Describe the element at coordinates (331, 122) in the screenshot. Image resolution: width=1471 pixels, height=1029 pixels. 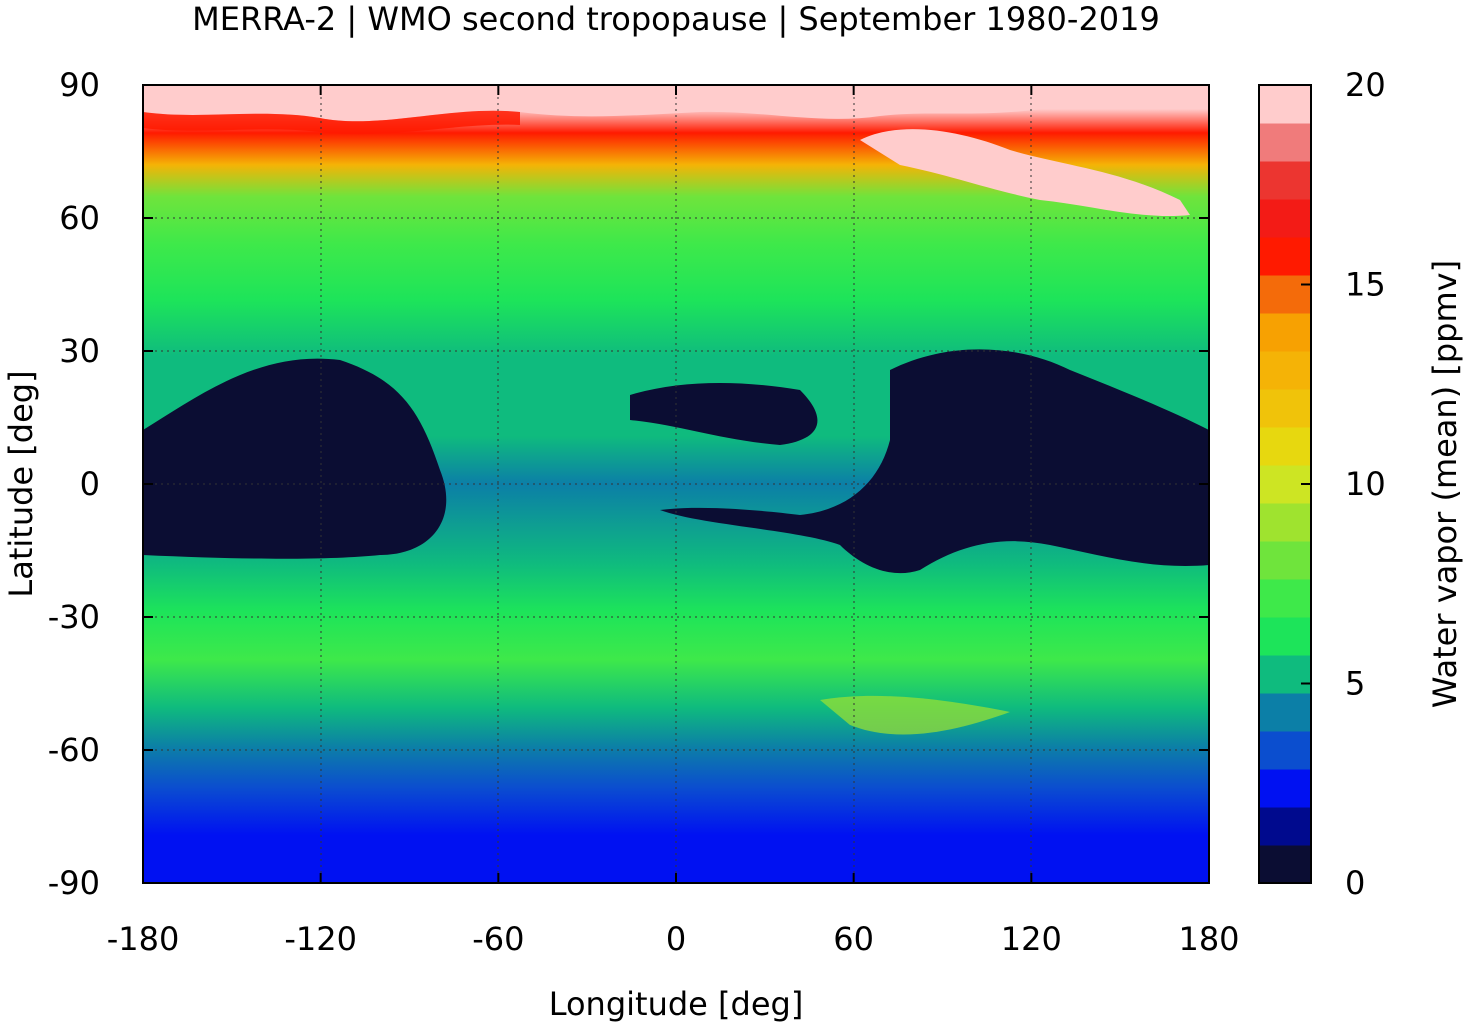
I see `arctic-red-fringe` at that location.